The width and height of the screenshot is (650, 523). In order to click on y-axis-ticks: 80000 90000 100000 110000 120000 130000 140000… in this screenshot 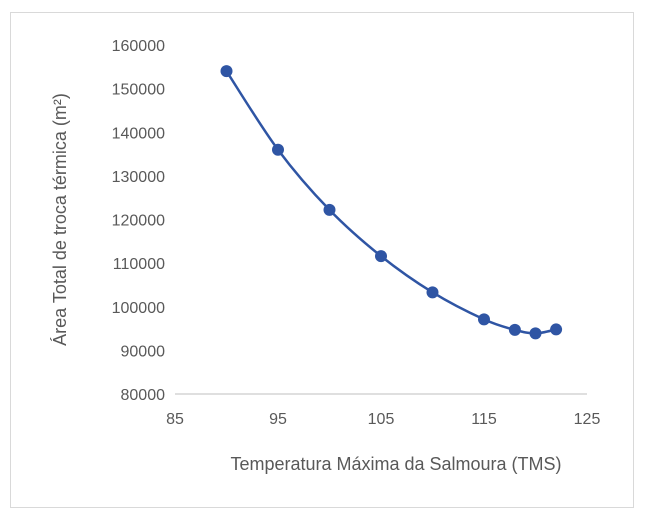, I will do `click(138, 221)`.